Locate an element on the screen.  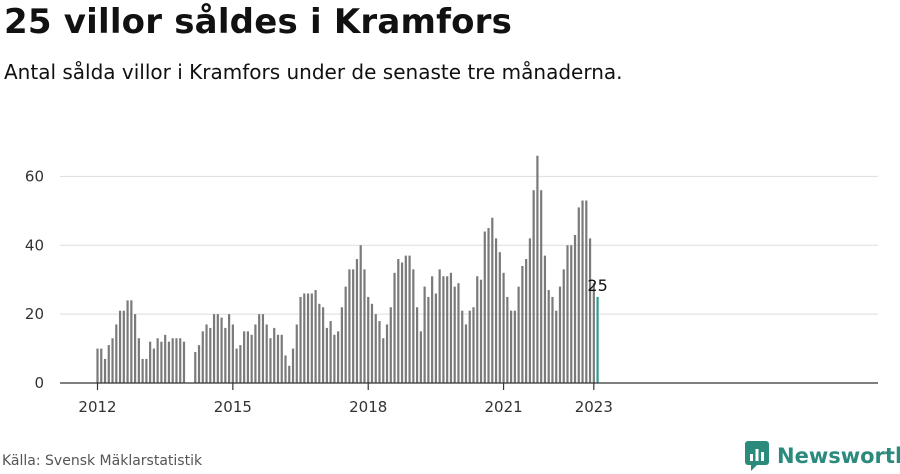
y-tick-label: 0 is located at coordinates (39, 383).